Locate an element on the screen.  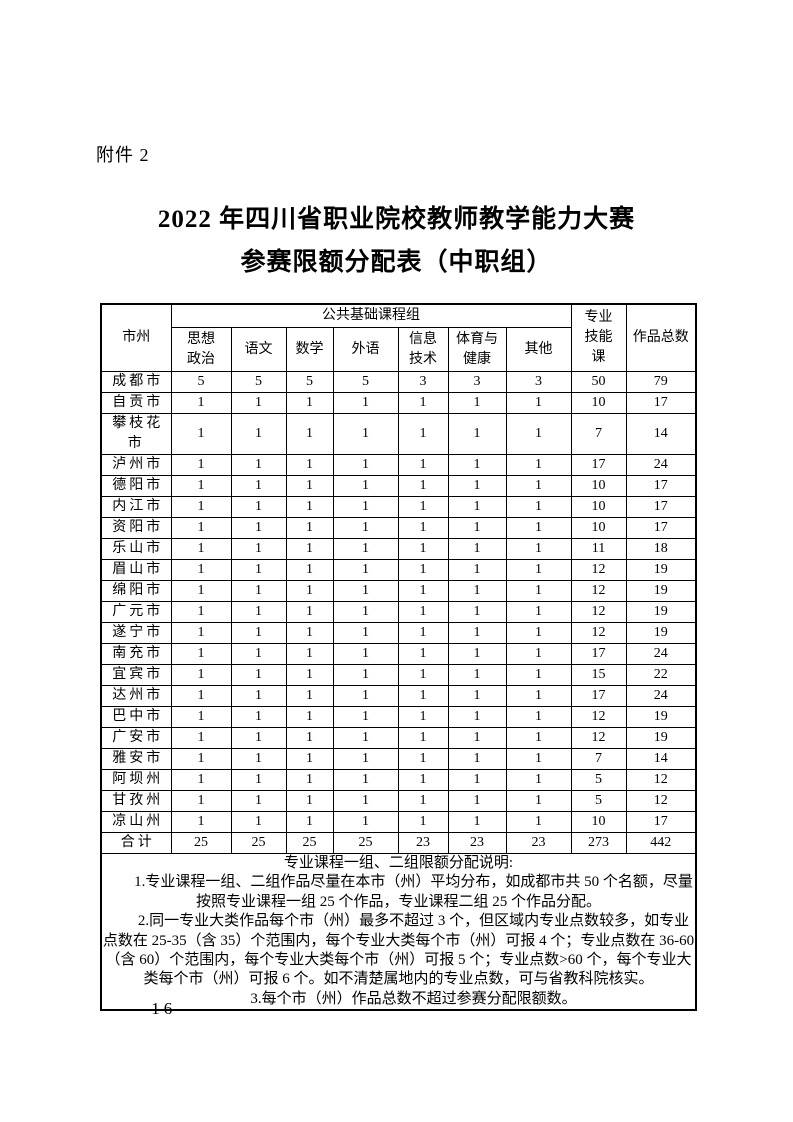
row-city-label: 资阳市 is located at coordinates (136, 528).